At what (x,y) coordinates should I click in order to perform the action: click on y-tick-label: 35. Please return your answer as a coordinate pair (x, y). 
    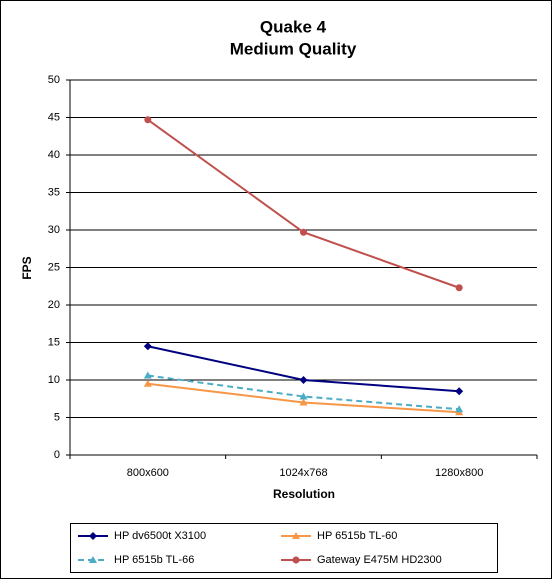
    Looking at the image, I should click on (54, 192).